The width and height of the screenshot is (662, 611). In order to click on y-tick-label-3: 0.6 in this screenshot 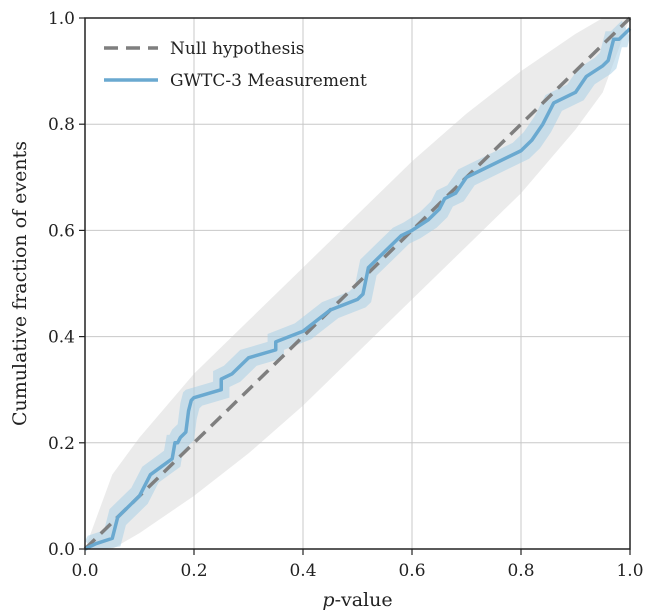, I will do `click(61, 231)`.